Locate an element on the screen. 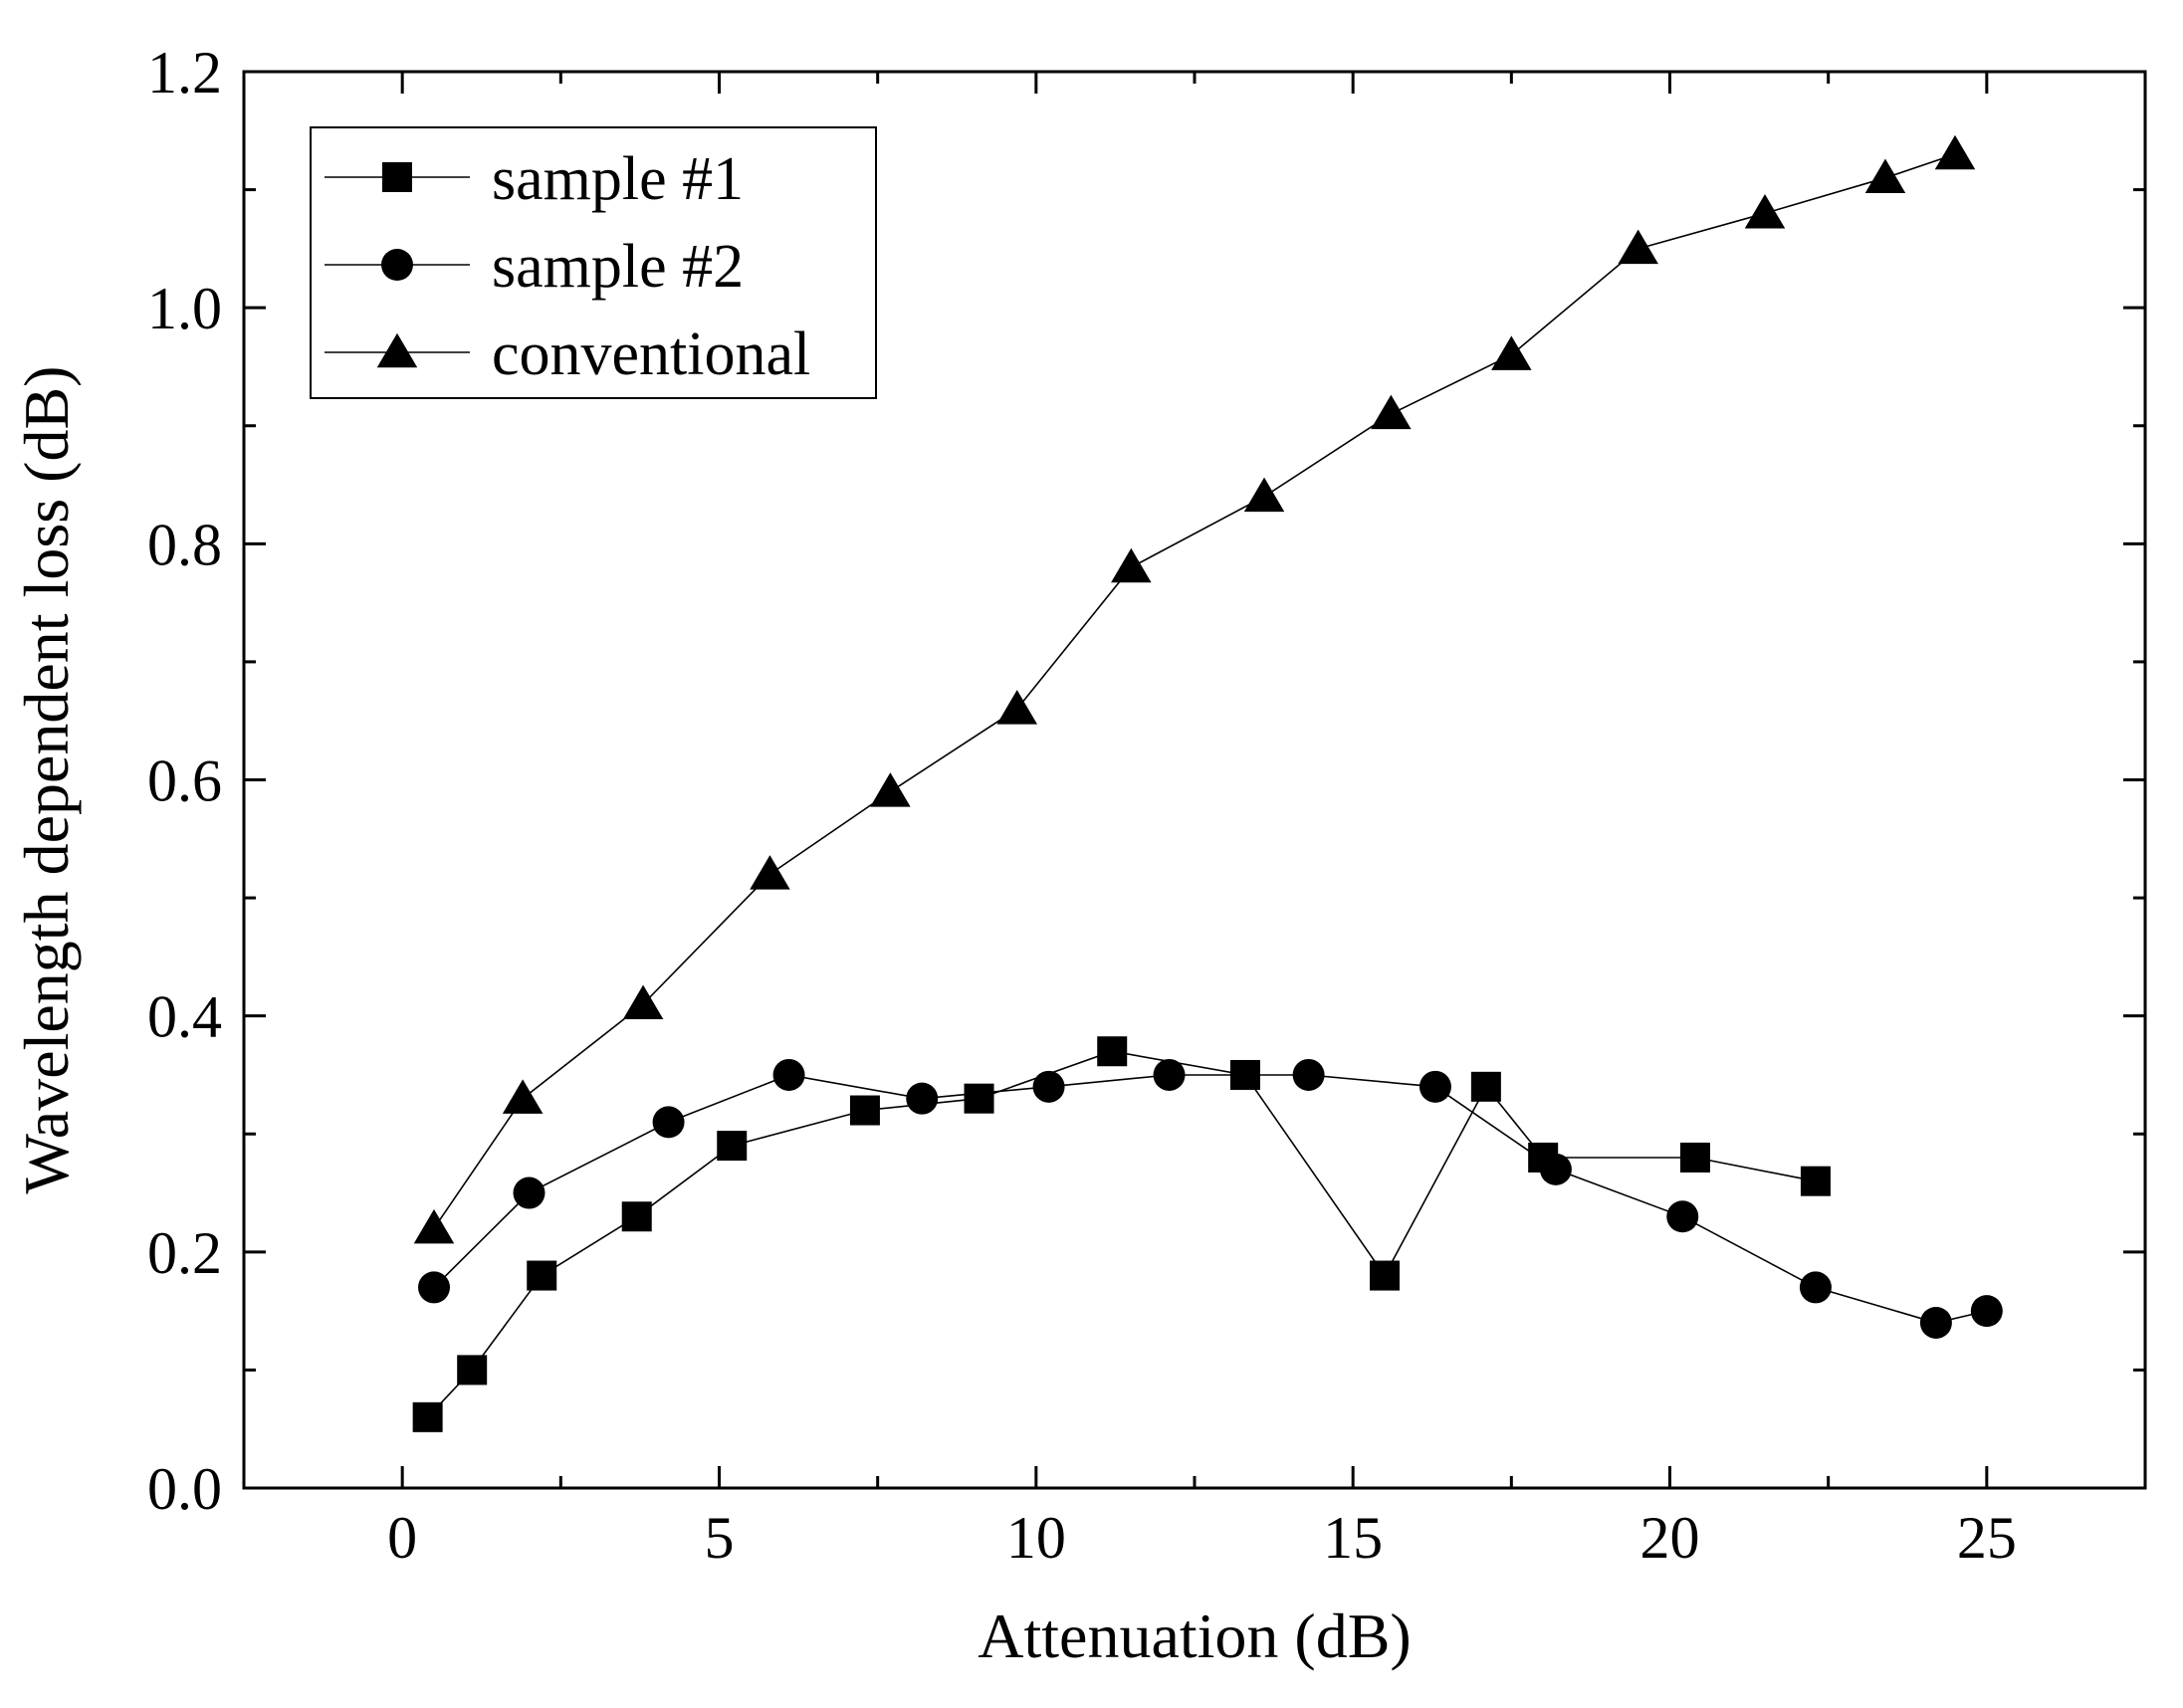 The width and height of the screenshot is (2183, 1708). y-tick-label: 0.6 is located at coordinates (184, 781).